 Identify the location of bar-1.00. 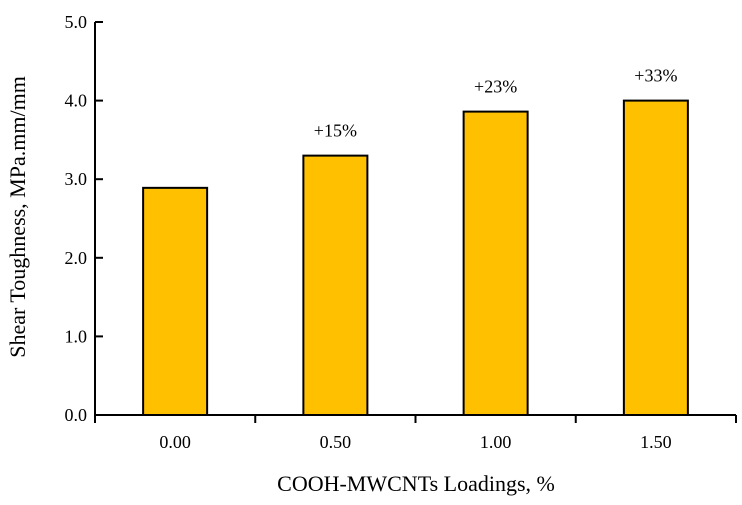
(495, 263).